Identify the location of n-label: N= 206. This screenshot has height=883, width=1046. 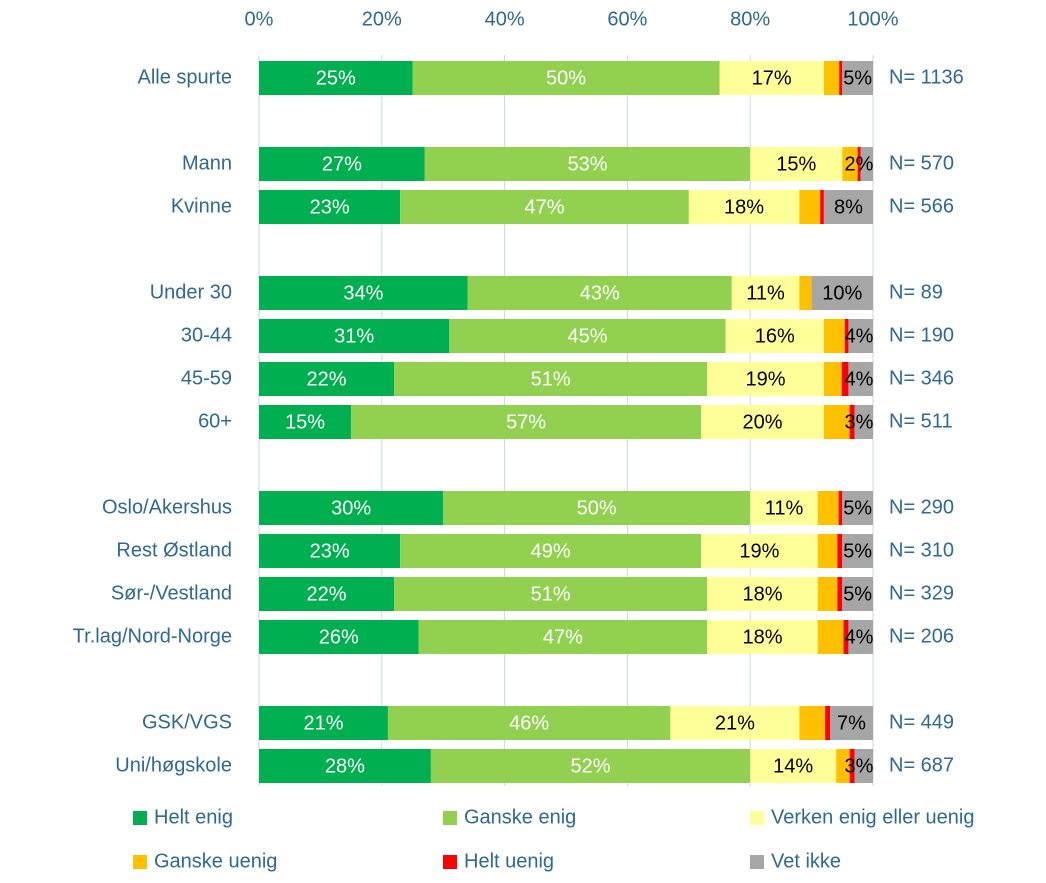
(921, 636).